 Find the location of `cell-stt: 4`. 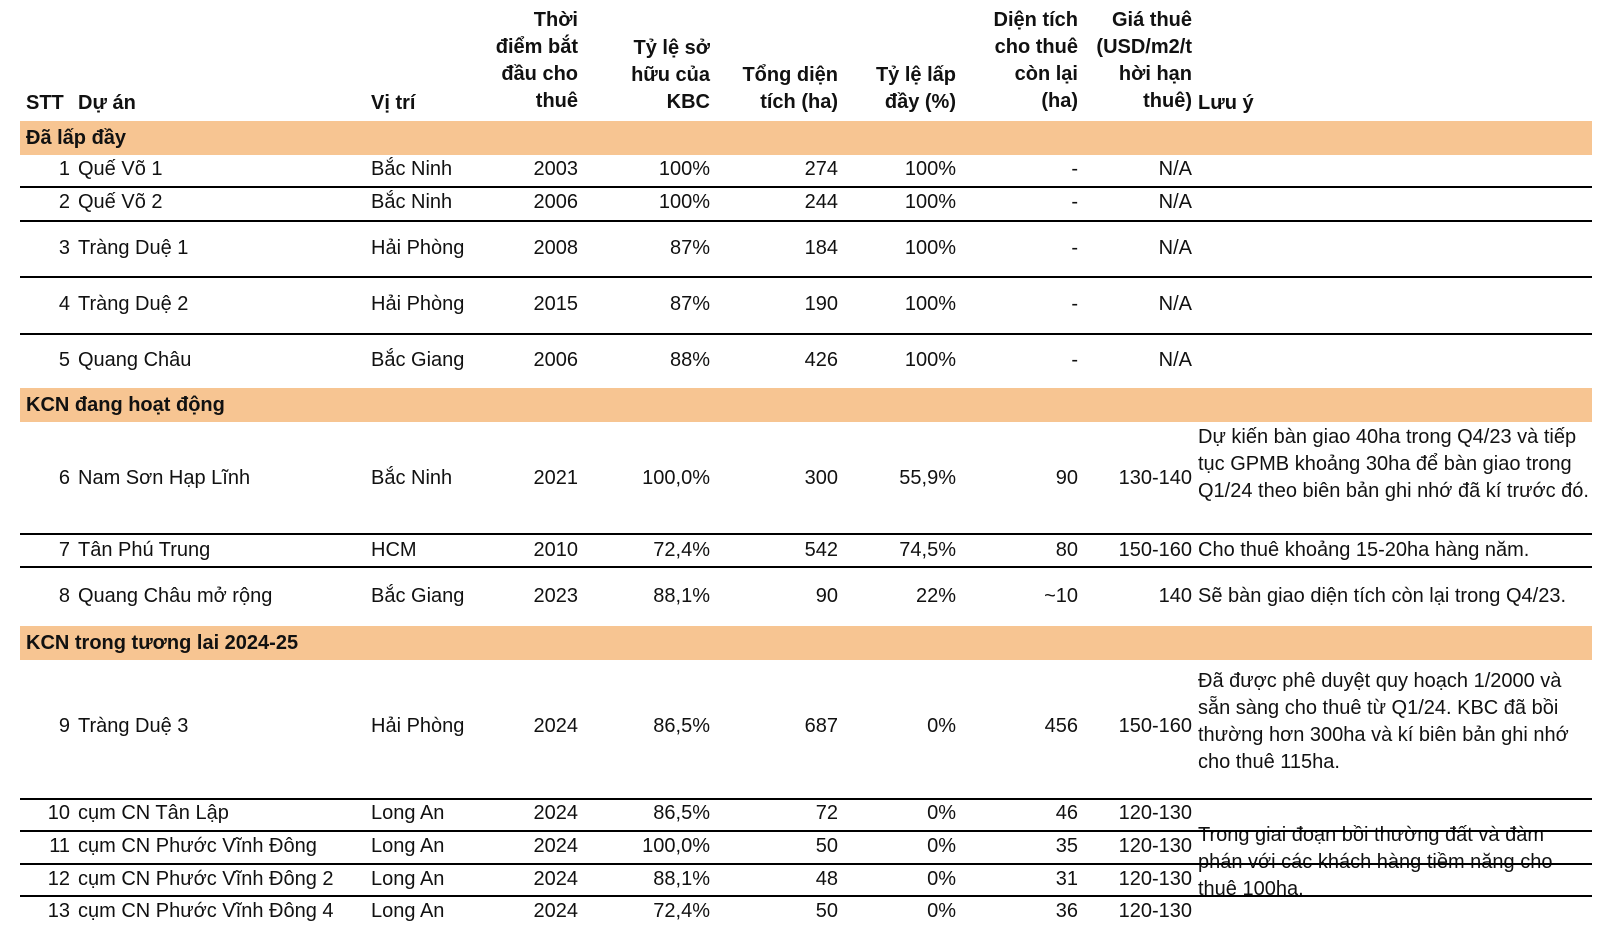

cell-stt: 4 is located at coordinates (64, 304).